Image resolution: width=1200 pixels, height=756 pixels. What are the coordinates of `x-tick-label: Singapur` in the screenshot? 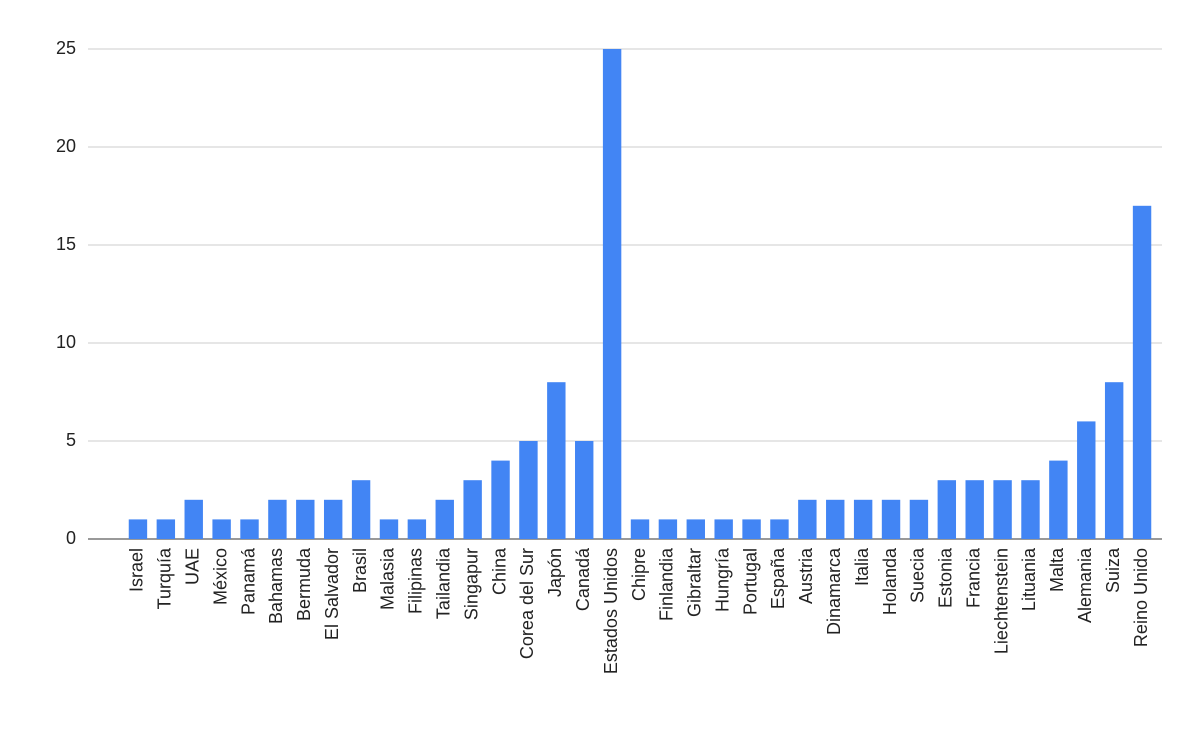 It's located at (471, 584).